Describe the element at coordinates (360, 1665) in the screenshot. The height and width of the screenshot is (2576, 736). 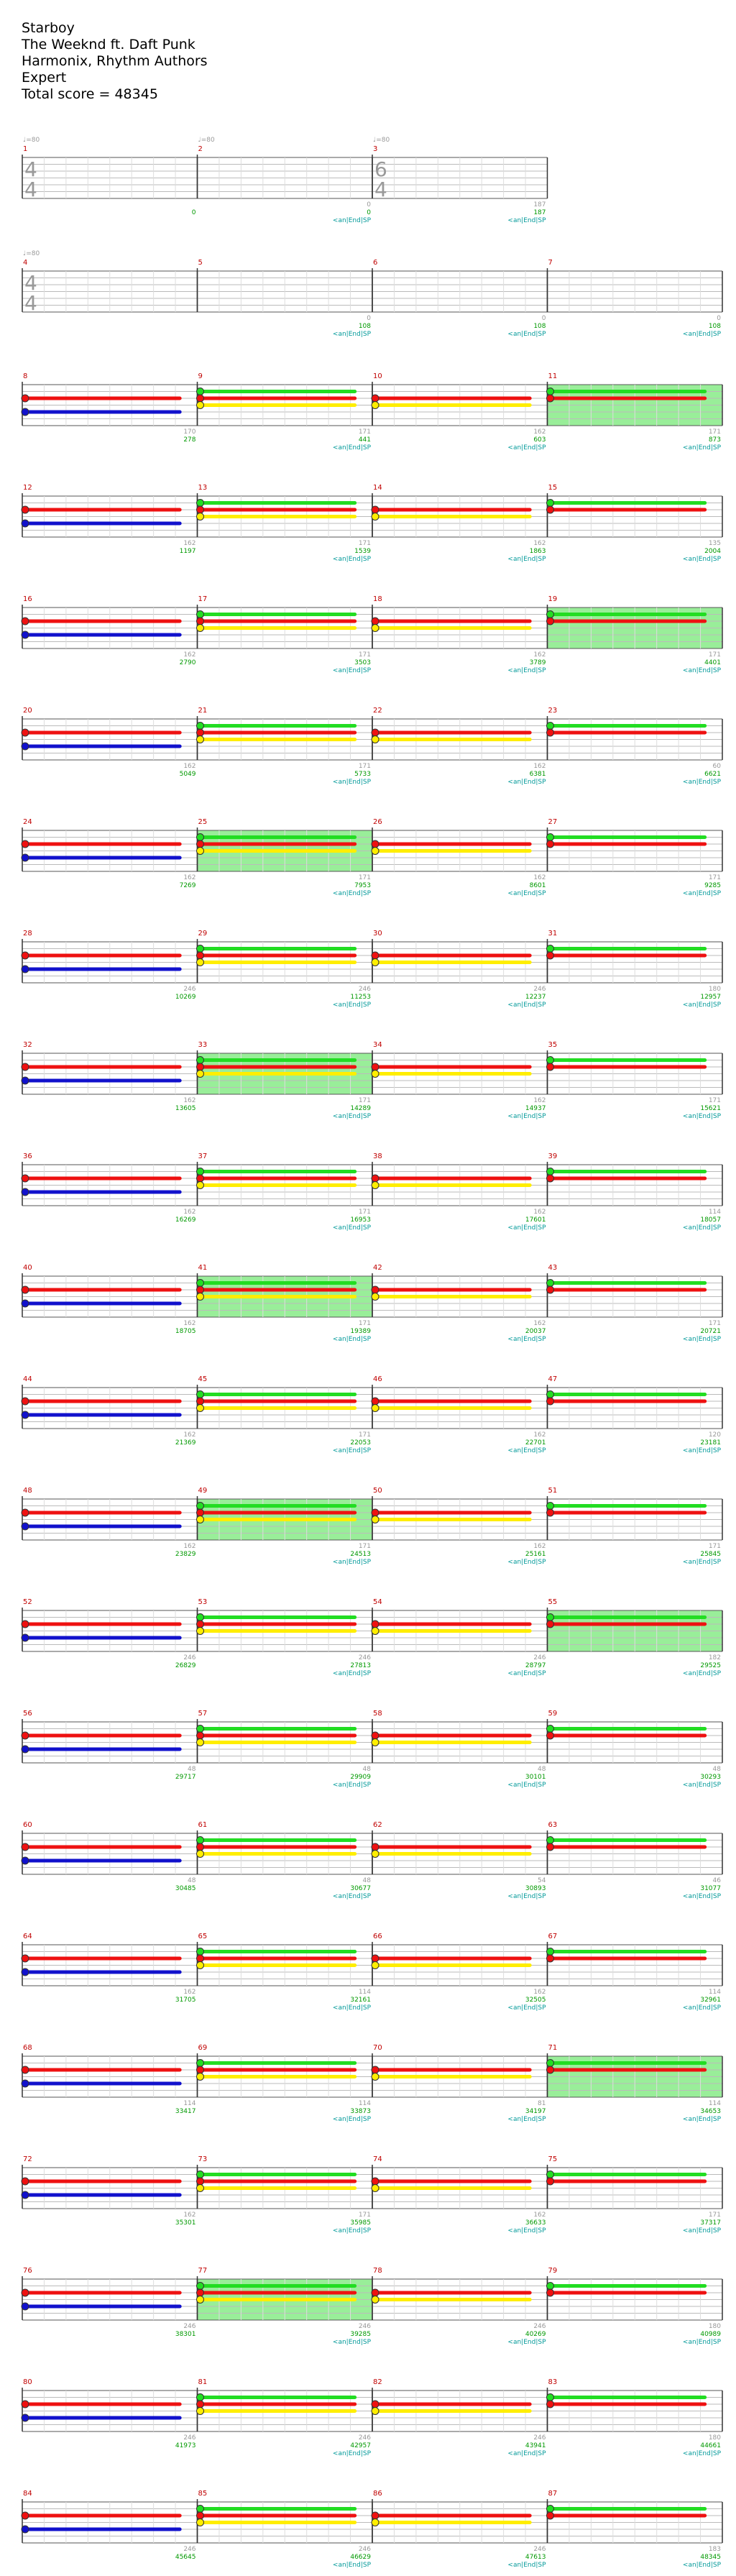
I see `running-score: 27813` at that location.